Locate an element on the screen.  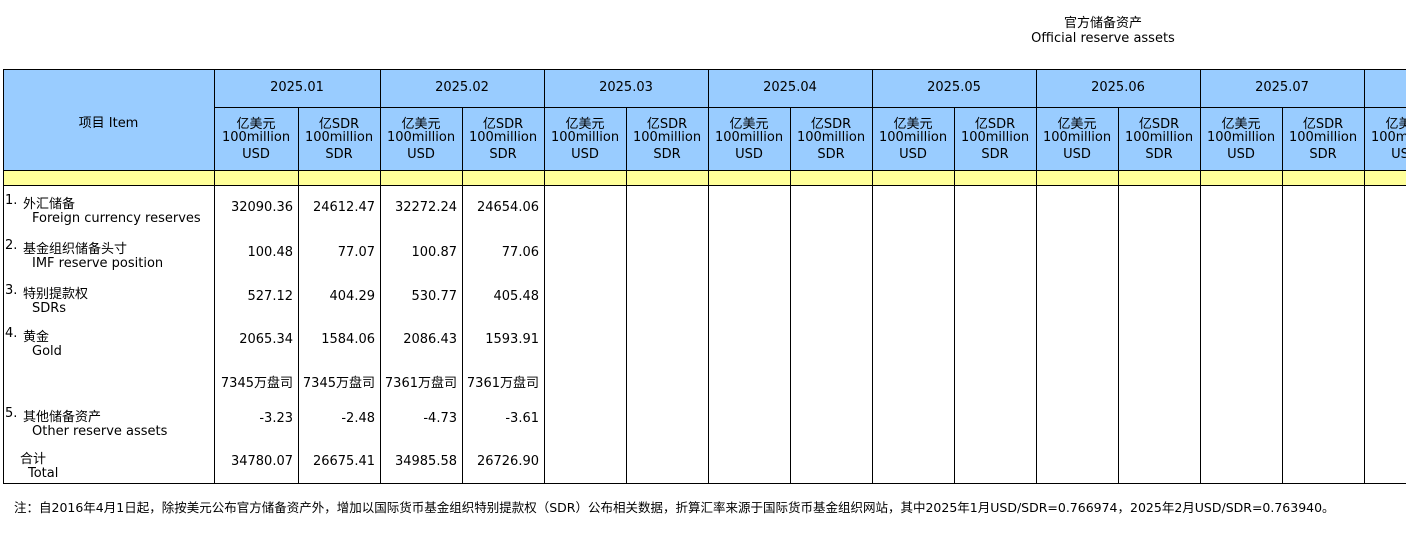
row-label-cn: 特别提款权 is located at coordinates (56, 294).